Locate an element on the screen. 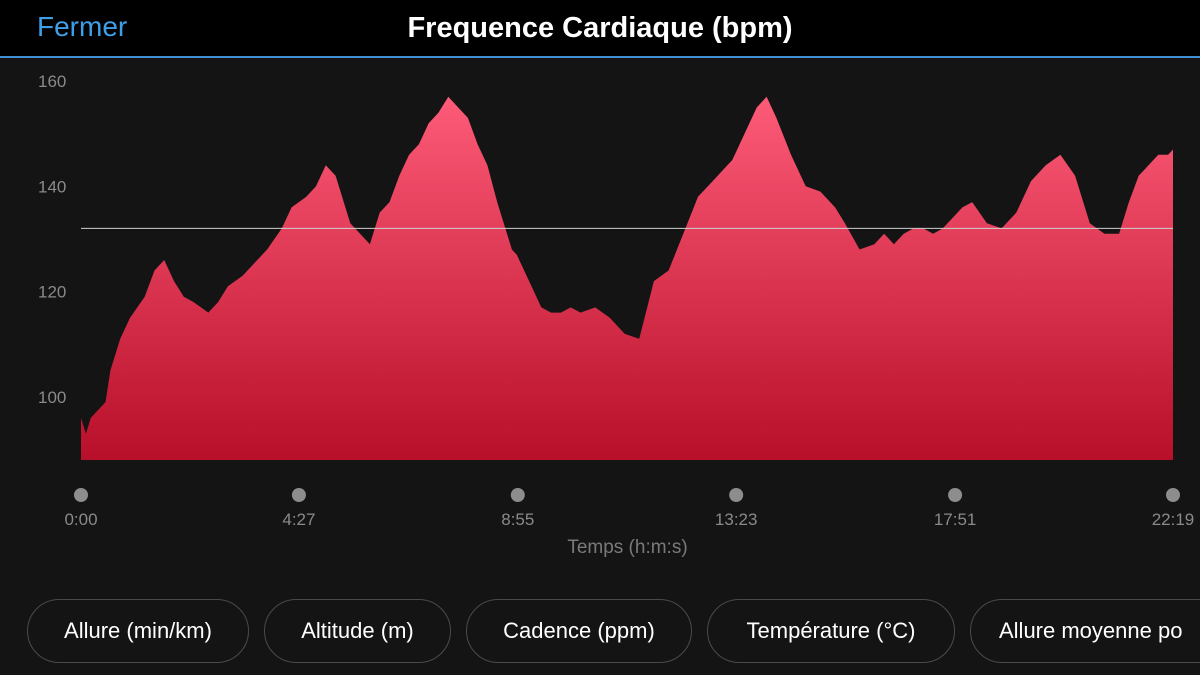 The image size is (1200, 675). page-title: Frequence Cardiaque (bpm) is located at coordinates (600, 28).